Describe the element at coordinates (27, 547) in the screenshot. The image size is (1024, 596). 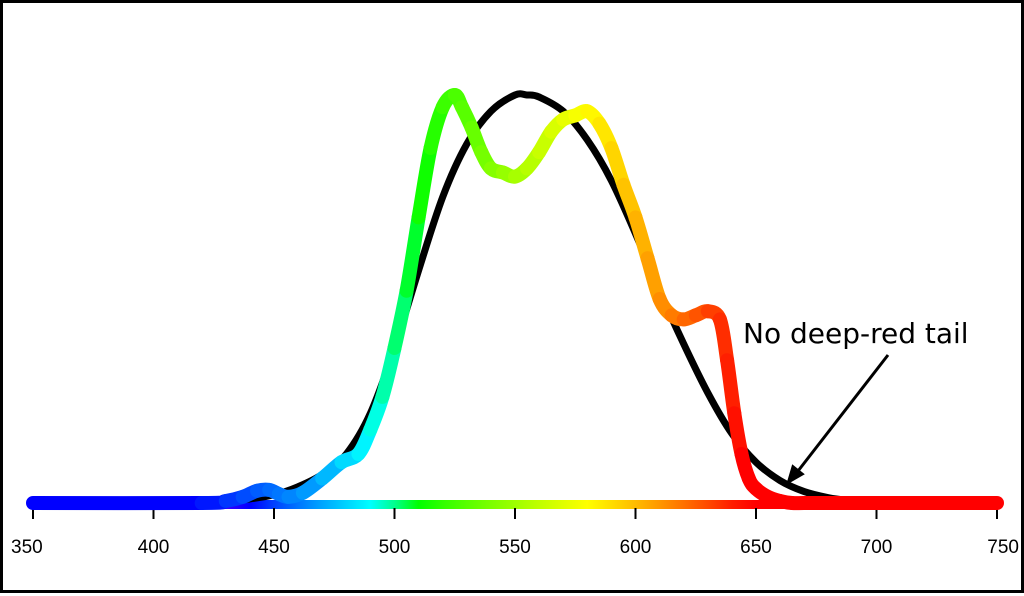
I see `x-tick-label: 350` at that location.